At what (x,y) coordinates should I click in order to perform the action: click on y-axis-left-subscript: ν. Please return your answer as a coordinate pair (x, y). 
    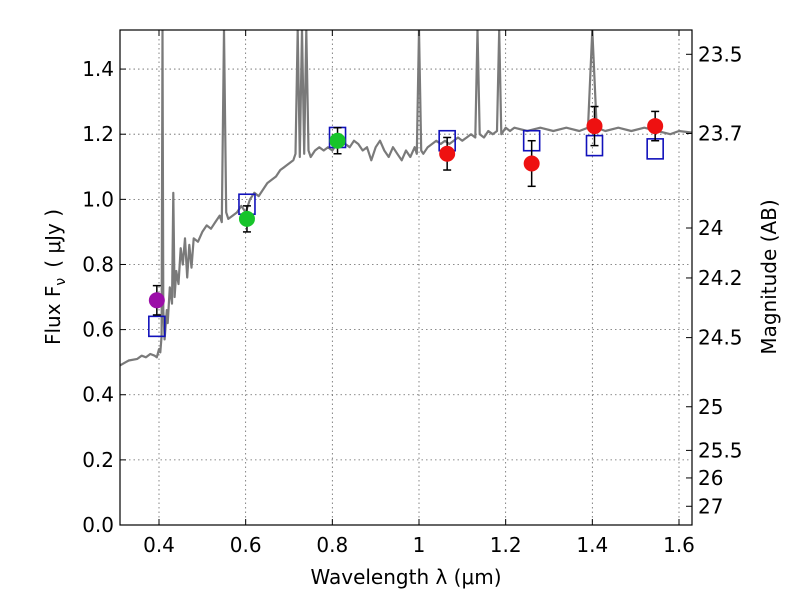
    Looking at the image, I should click on (61, 282).